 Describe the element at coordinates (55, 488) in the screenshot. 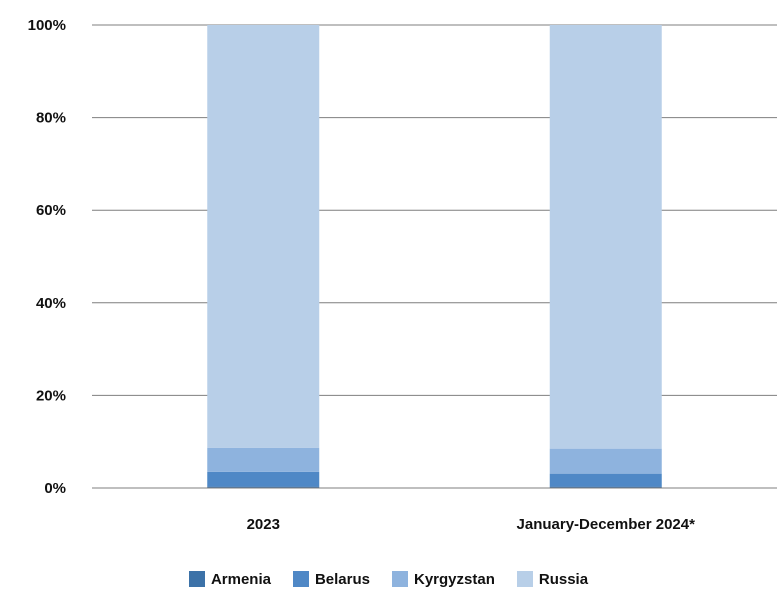

I see `y-tick-label: 0%` at that location.